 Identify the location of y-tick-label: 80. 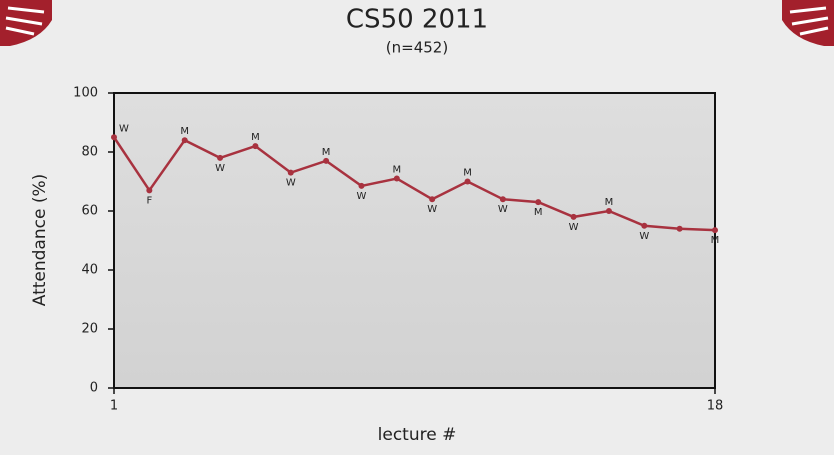
(89, 152).